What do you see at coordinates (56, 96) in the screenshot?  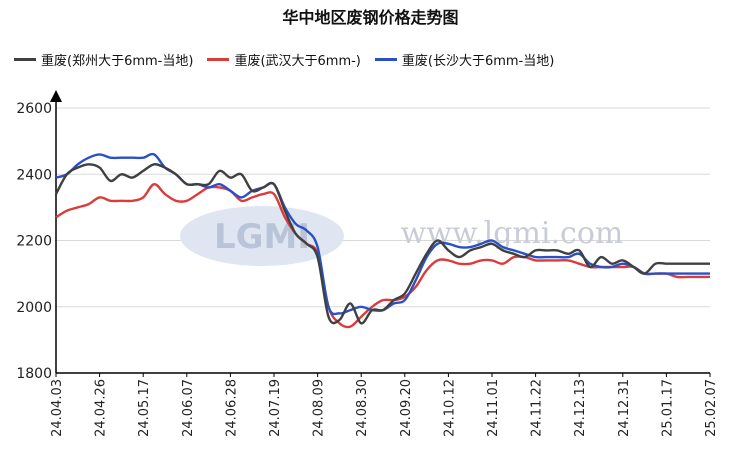 I see `y-axis-arrow-icon` at bounding box center [56, 96].